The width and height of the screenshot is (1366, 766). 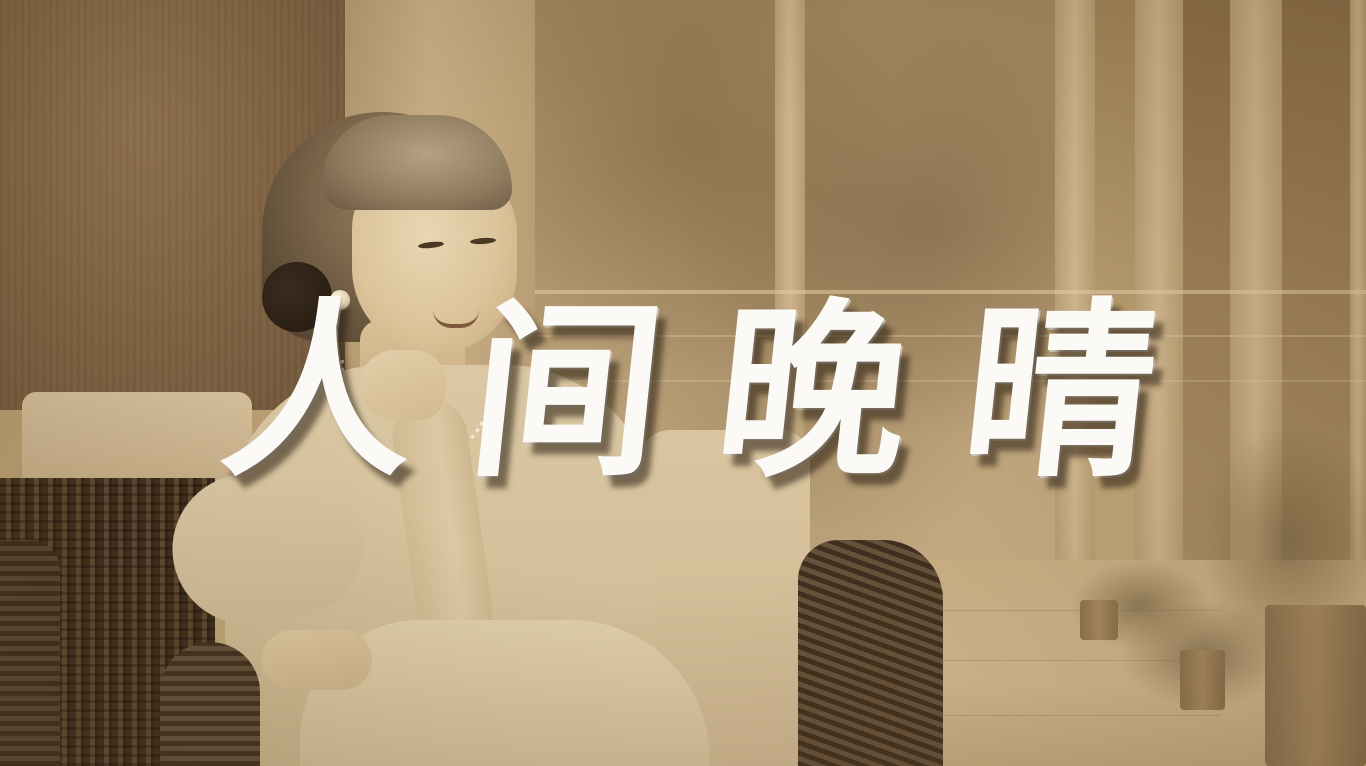 What do you see at coordinates (340, 300) in the screenshot?
I see `pearl-earring` at bounding box center [340, 300].